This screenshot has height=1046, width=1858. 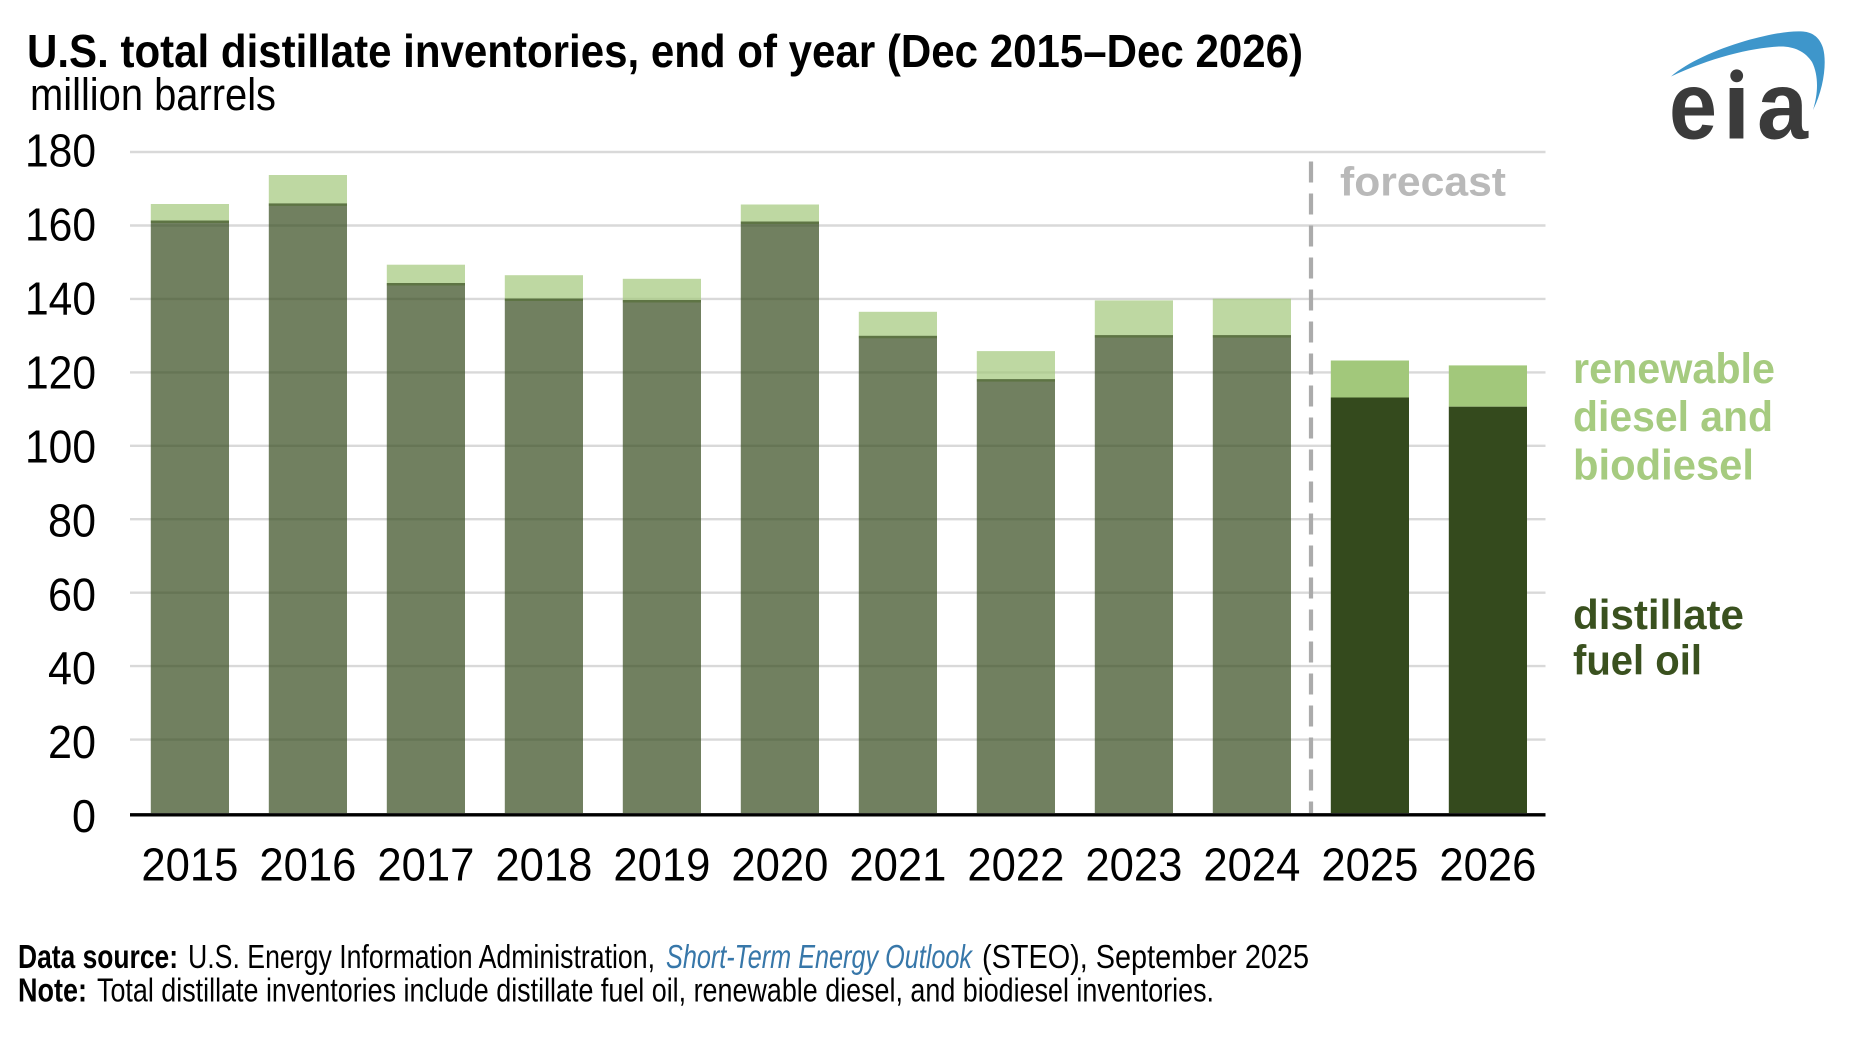 I want to click on svg-text: a, so click(x=1783, y=106).